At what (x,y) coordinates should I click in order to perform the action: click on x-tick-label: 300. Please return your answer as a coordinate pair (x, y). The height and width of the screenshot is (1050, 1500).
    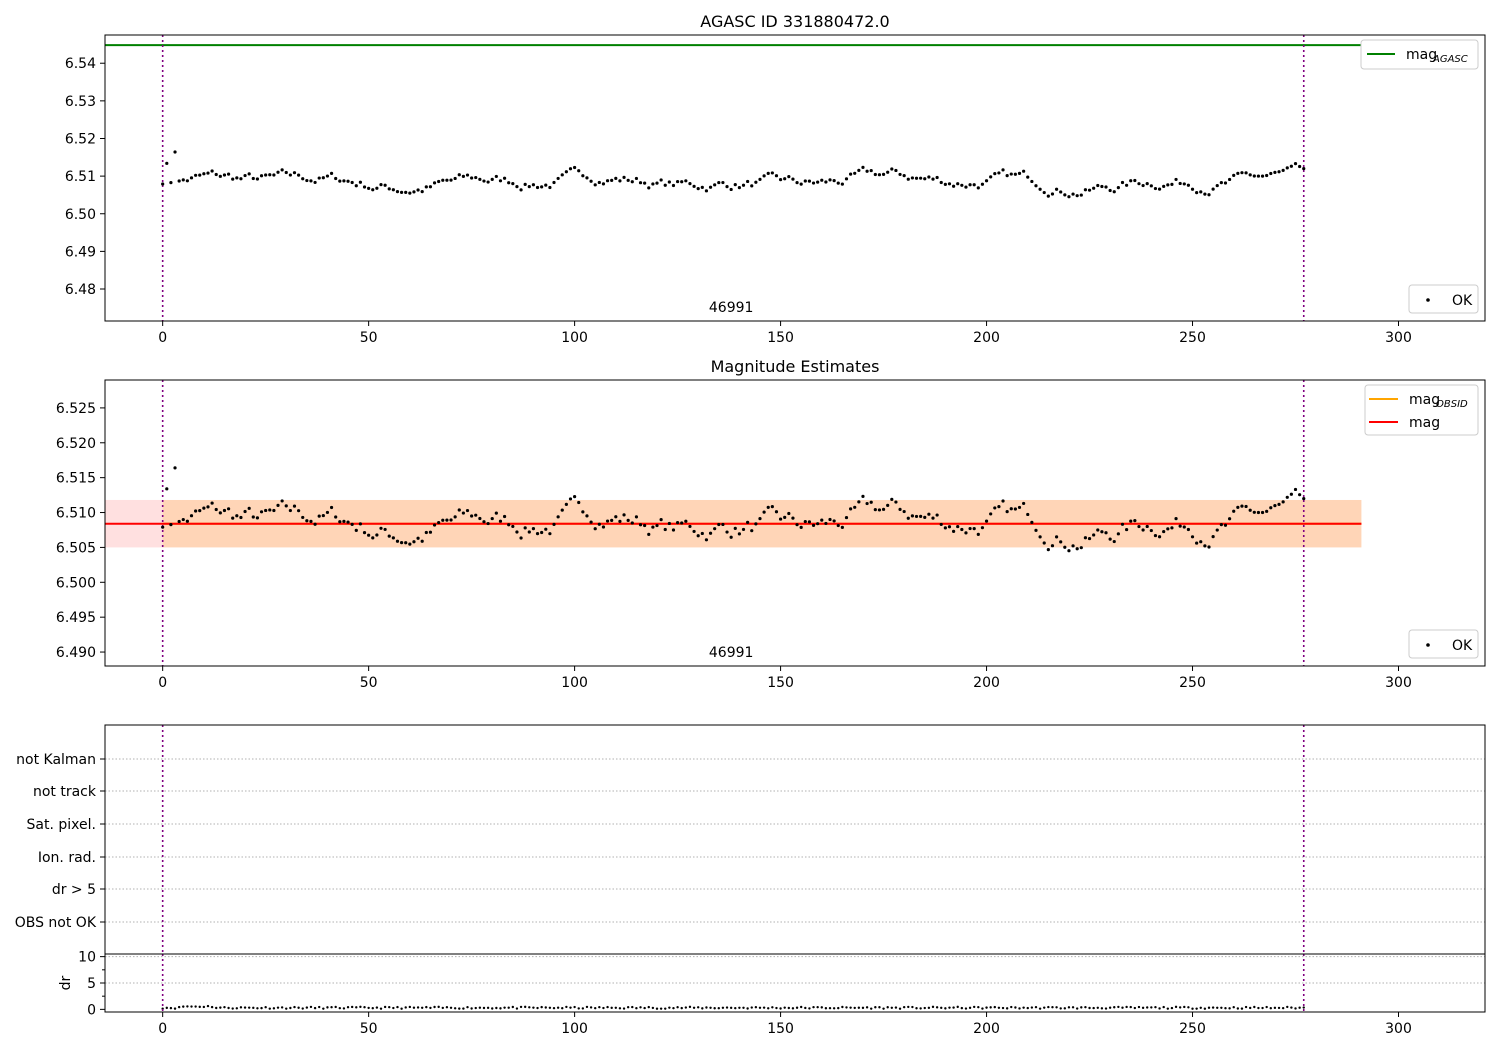
    Looking at the image, I should click on (1398, 683).